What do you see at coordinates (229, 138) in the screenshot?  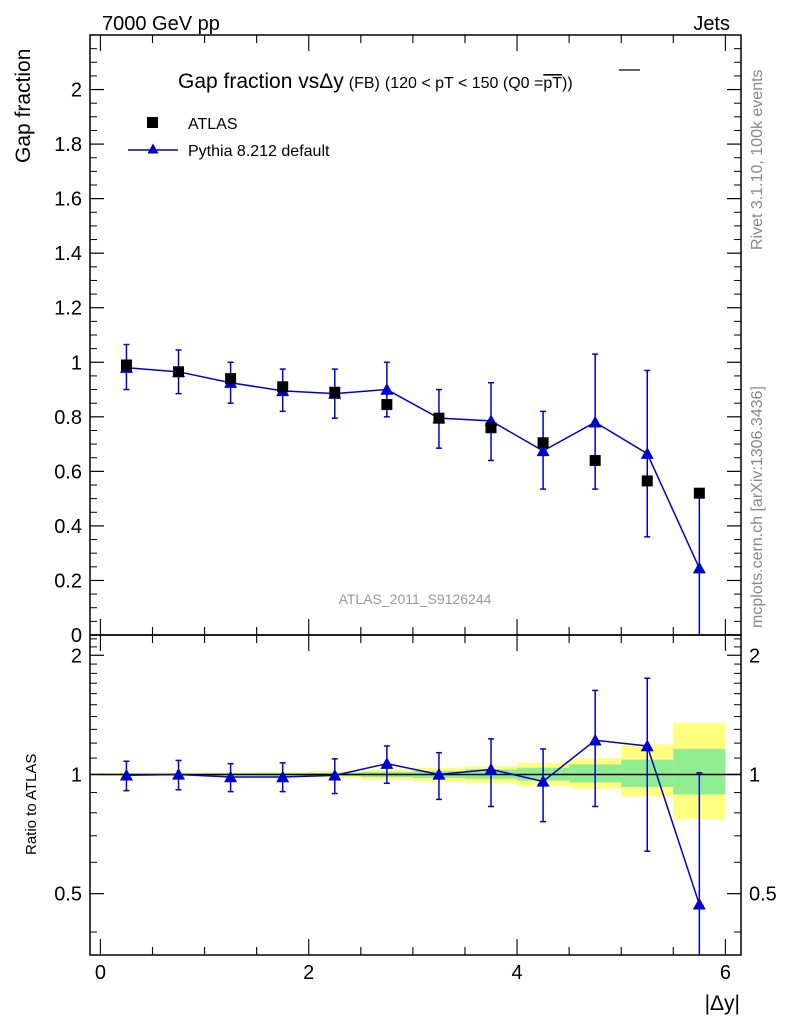 I see `legend: ATLAS Pythia 8.212 default` at bounding box center [229, 138].